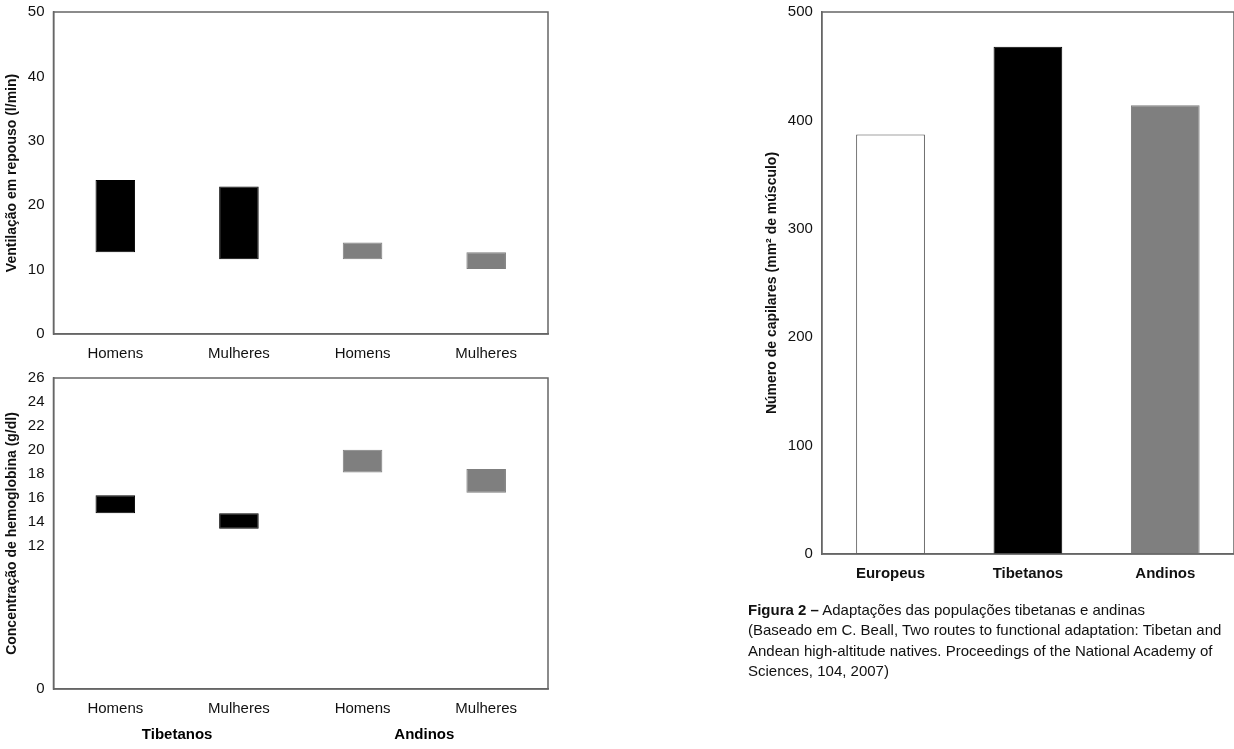 This screenshot has height=749, width=1234. I want to click on y-tick-label: 200, so click(800, 336).